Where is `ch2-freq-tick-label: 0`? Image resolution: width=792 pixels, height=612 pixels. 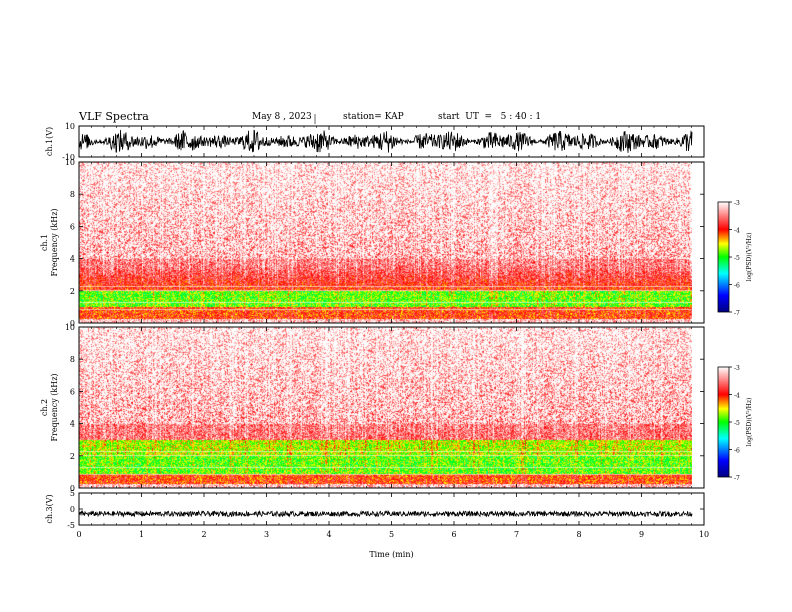 ch2-freq-tick-label: 0 is located at coordinates (72, 488).